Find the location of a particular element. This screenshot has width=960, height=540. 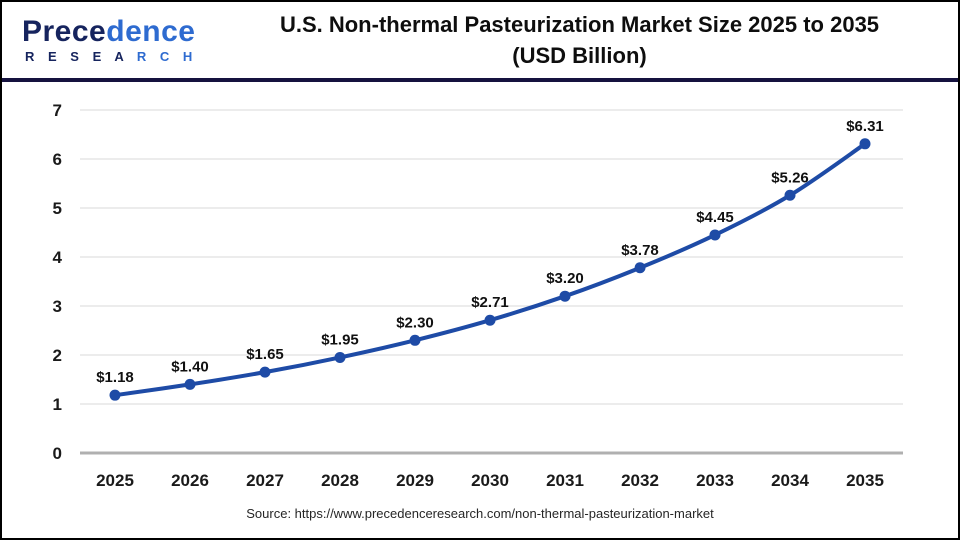

data-point-label: $6.31 is located at coordinates (865, 126).